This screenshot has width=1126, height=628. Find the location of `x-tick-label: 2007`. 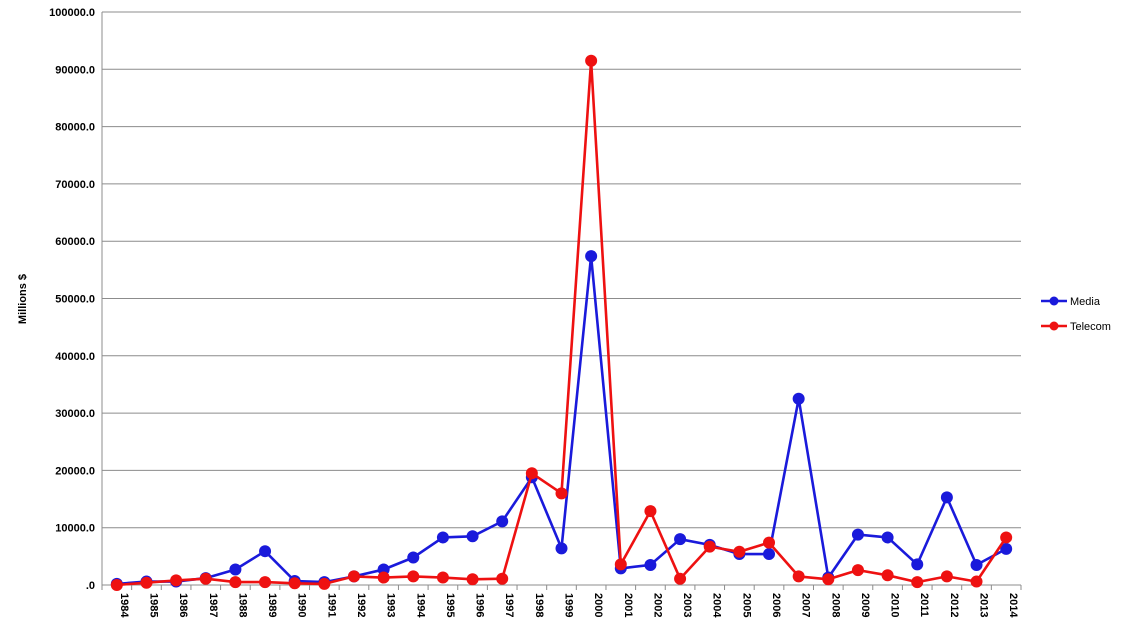

x-tick-label: 2007 is located at coordinates (806, 605).